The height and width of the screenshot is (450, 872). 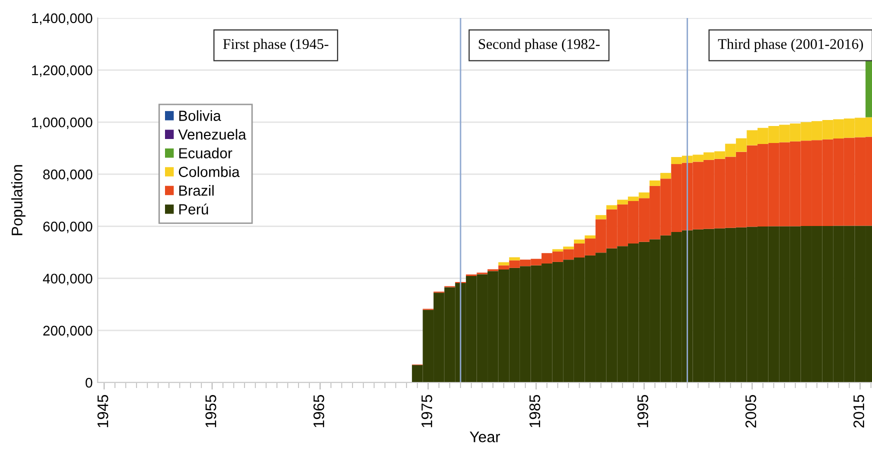 I want to click on annotation: Third phase (2001-2016), so click(x=790, y=45).